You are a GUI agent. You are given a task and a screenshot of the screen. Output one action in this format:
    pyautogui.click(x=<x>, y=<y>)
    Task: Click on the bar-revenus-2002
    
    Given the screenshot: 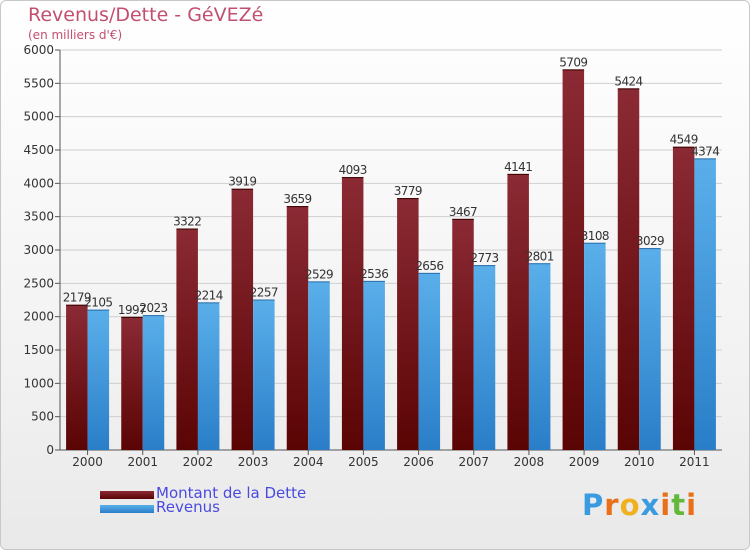 What is the action you would take?
    pyautogui.click(x=208, y=376)
    